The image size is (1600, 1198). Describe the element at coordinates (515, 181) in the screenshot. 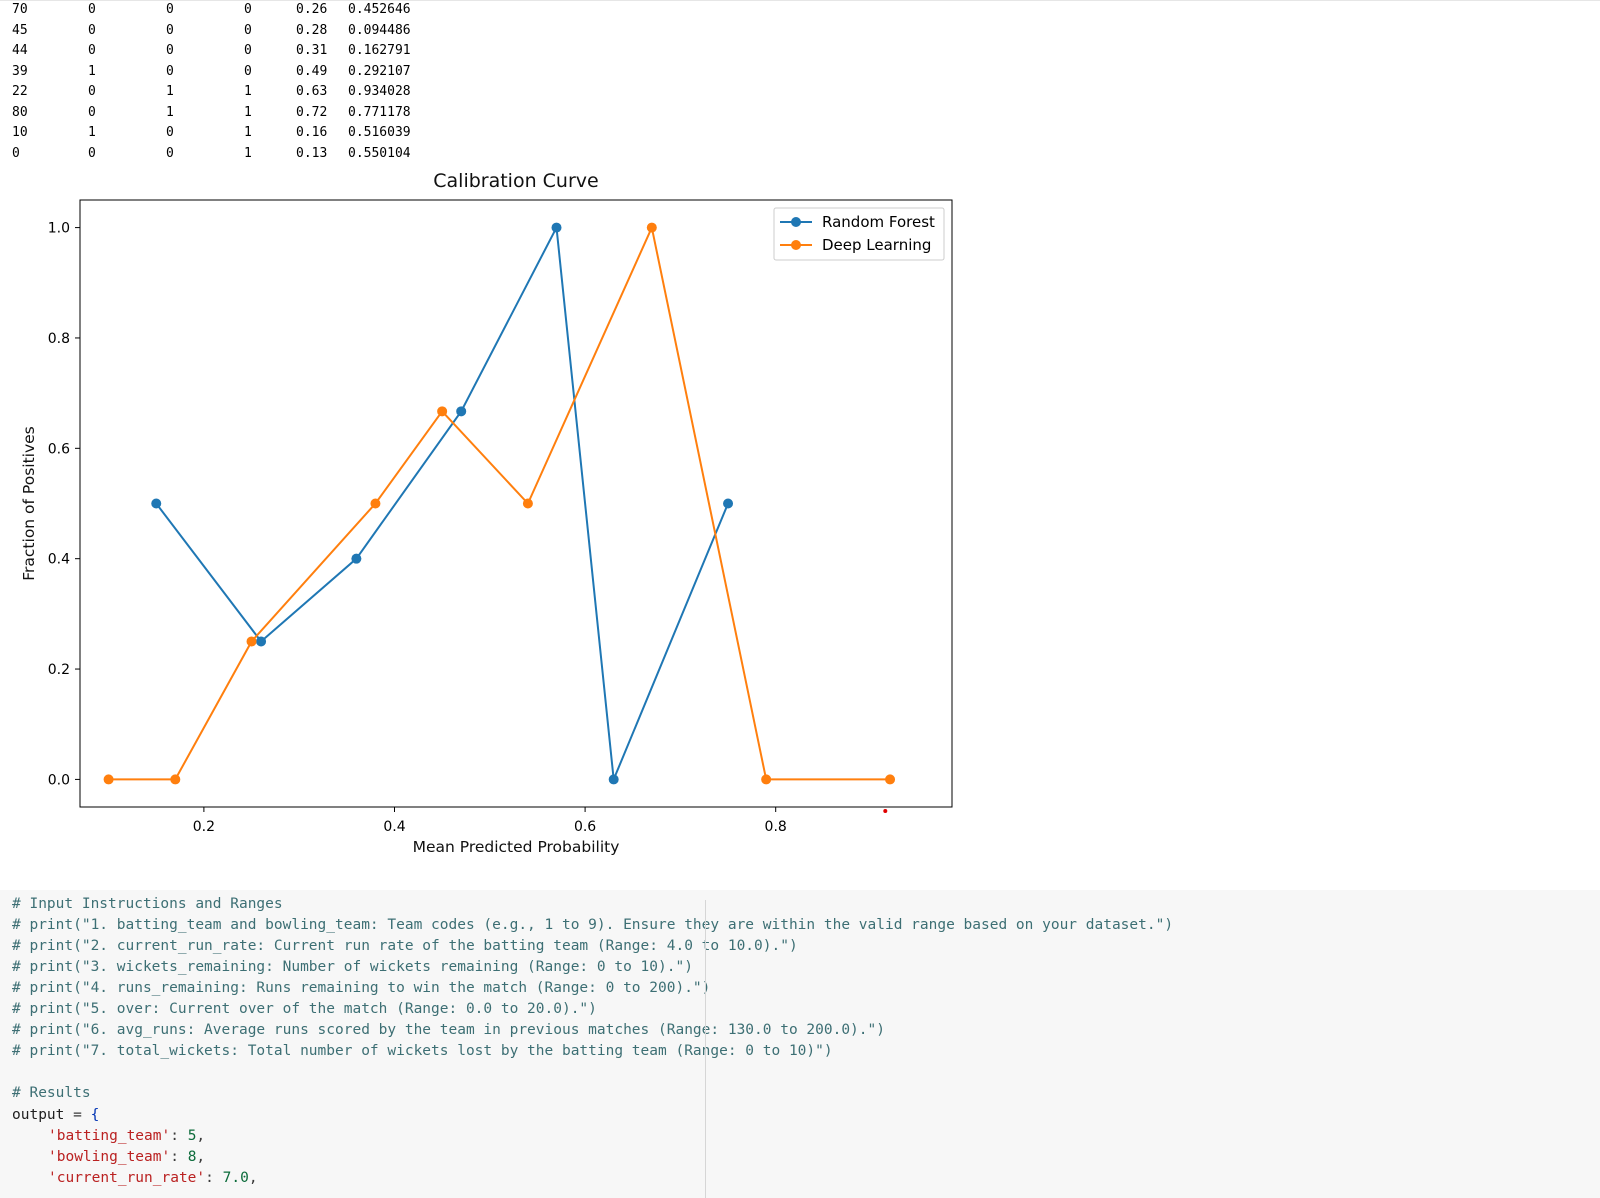

I see `chart-title: Calibration Curve` at that location.